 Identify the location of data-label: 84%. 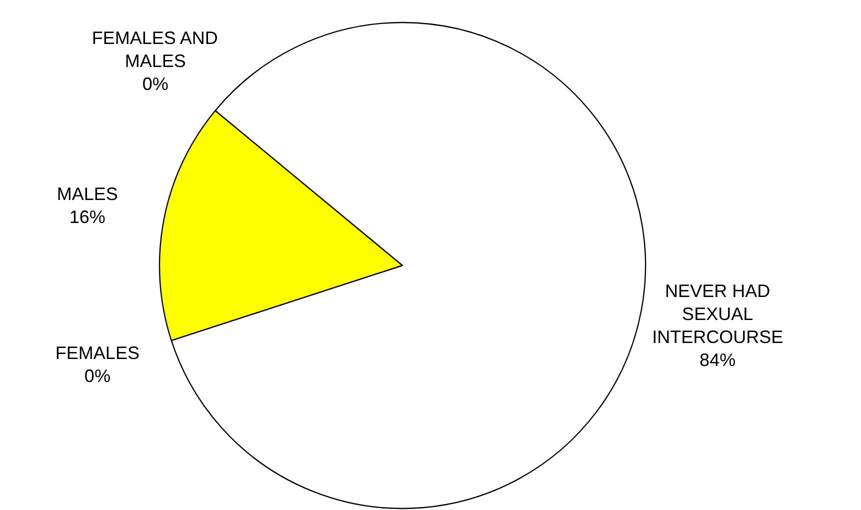
(718, 360).